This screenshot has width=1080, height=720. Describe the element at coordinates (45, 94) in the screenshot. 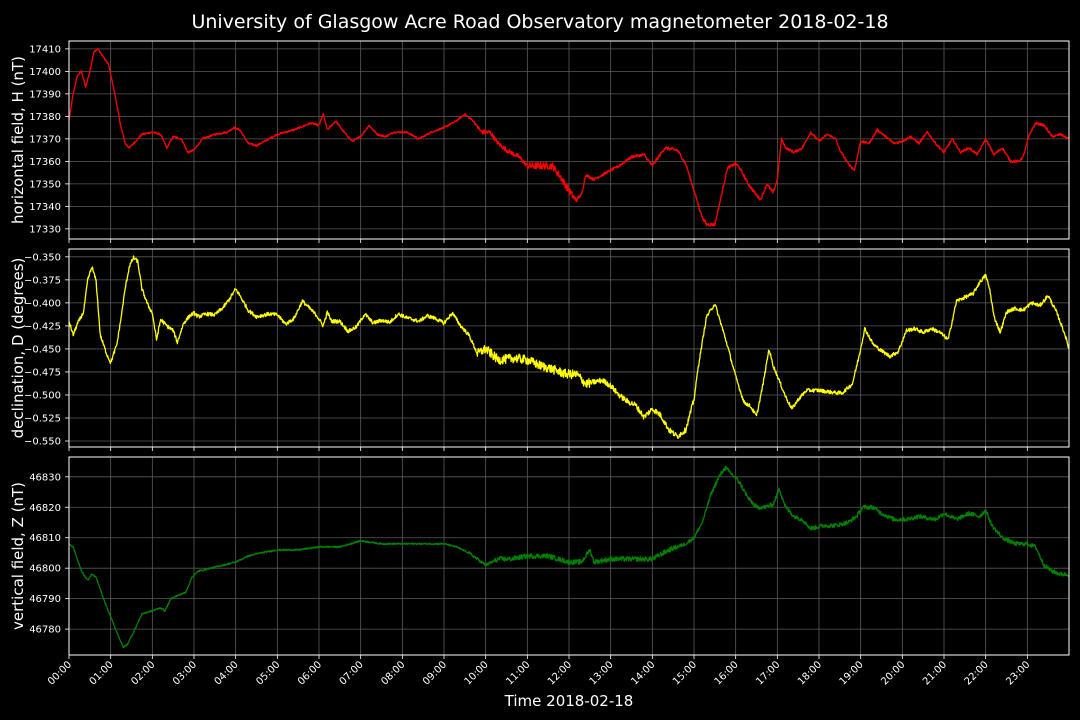

I see `y-tick-label: 17390` at that location.